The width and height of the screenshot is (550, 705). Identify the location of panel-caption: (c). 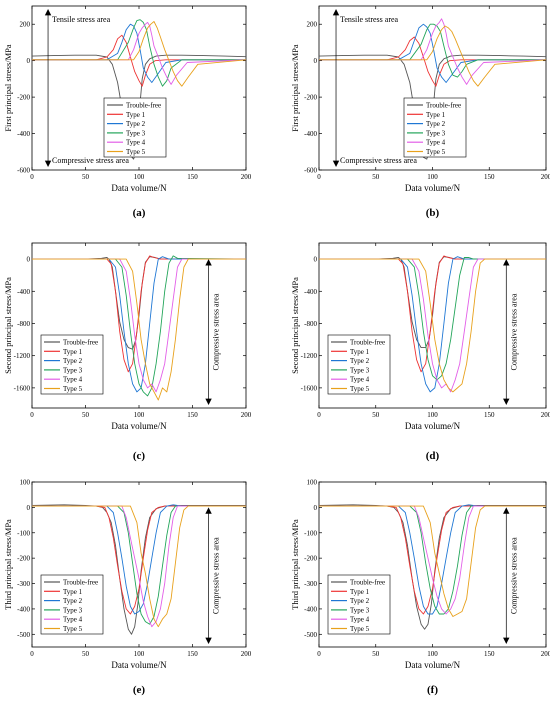
(139, 456).